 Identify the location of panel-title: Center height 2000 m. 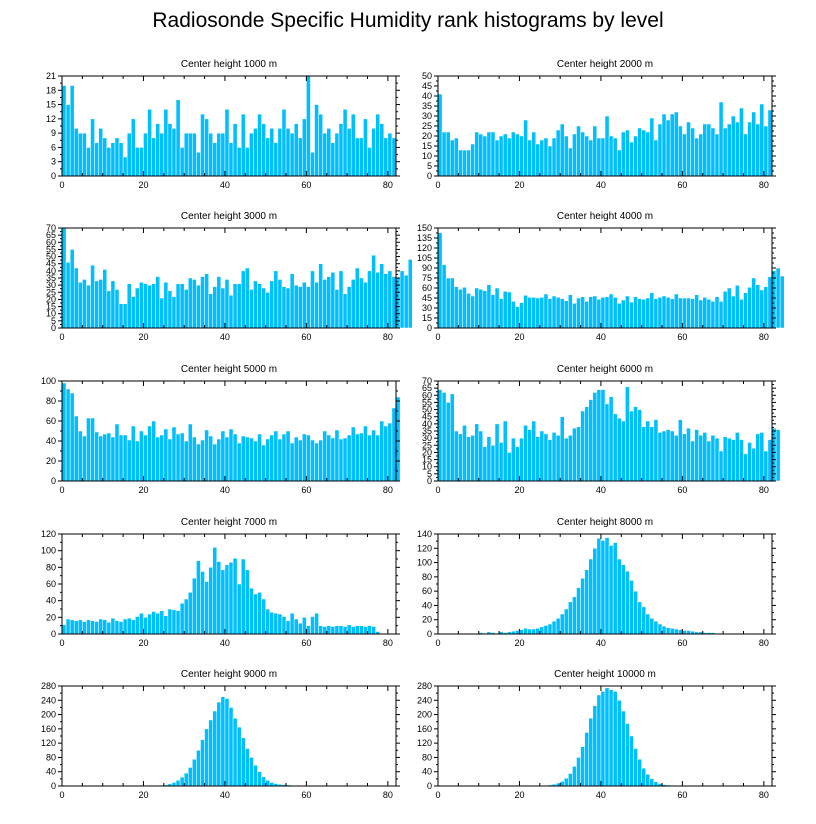
(605, 64).